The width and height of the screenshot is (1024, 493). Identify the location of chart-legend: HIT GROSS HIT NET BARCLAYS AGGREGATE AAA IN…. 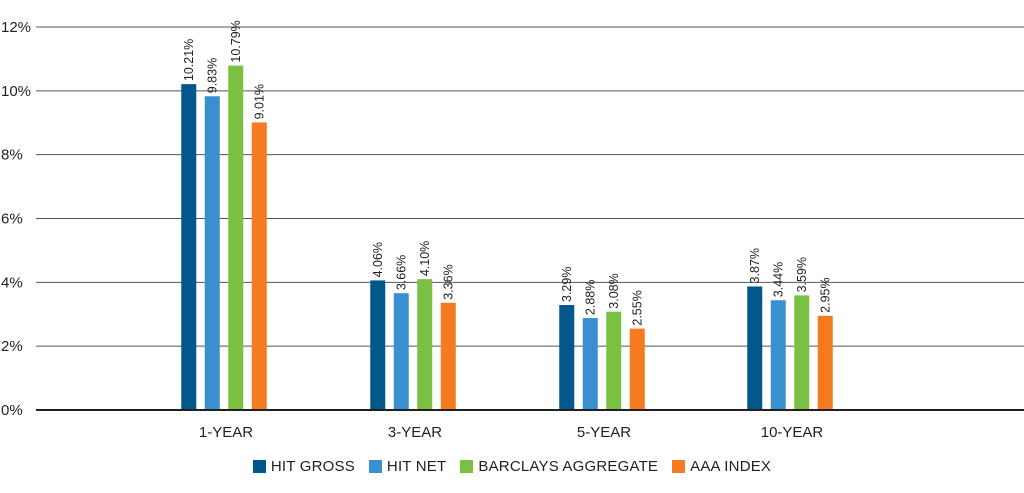
(512, 466).